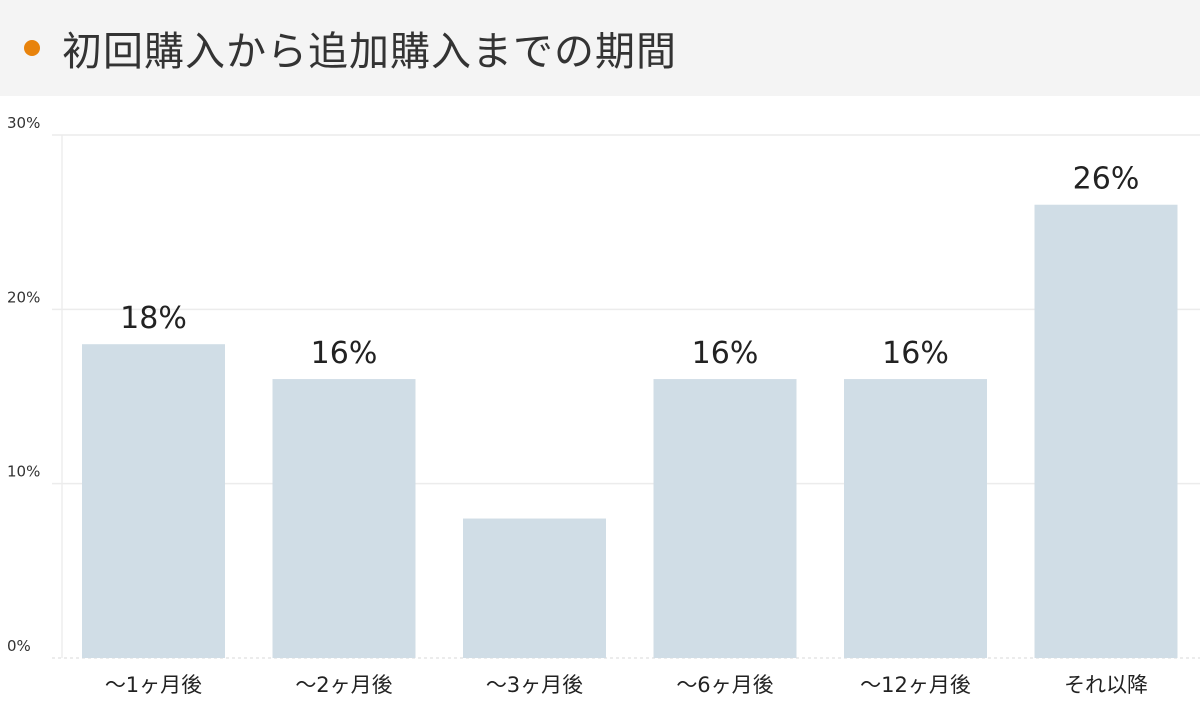 This screenshot has height=726, width=1200. I want to click on chart-title: 初回購入から追加購入までの期間, so click(369, 52).